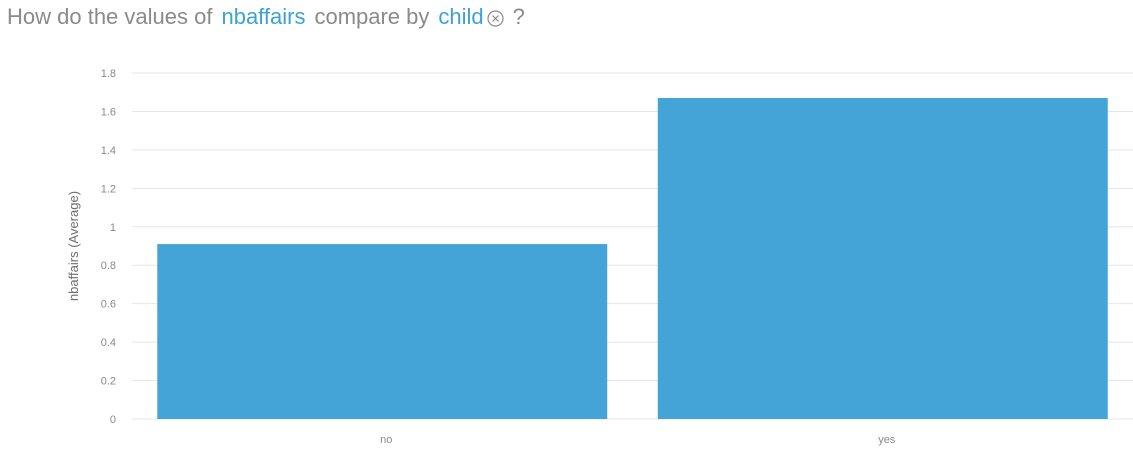  What do you see at coordinates (108, 112) in the screenshot?
I see `y-tick-label: 1.6` at bounding box center [108, 112].